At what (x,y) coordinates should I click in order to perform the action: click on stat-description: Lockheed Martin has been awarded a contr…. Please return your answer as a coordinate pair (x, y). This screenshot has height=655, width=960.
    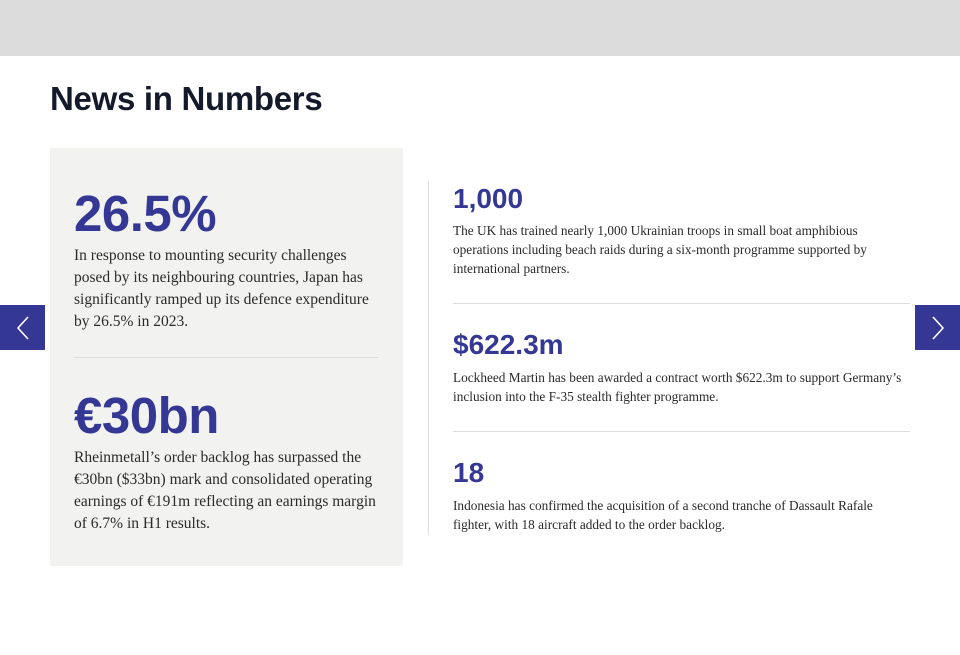
    Looking at the image, I should click on (677, 387).